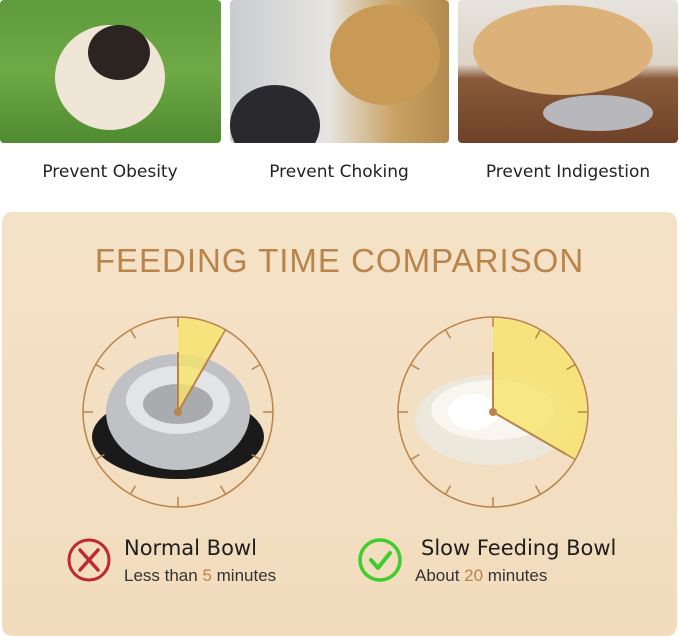 The width and height of the screenshot is (679, 636). What do you see at coordinates (339, 172) in the screenshot?
I see `benefit-label: Prevent Choking` at bounding box center [339, 172].